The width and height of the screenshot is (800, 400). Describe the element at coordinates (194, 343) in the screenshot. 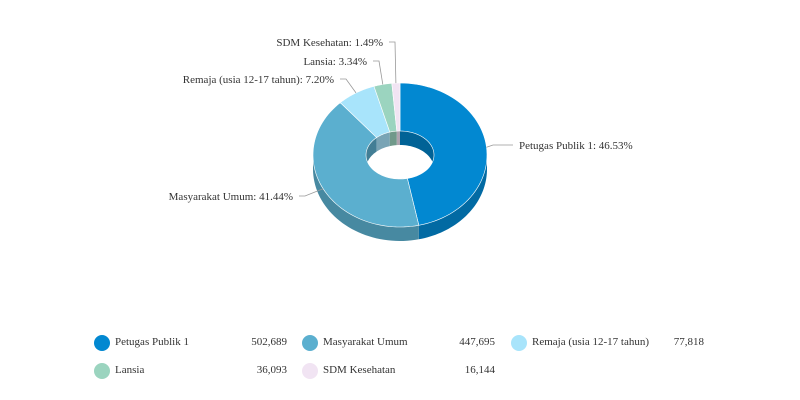

I see `legend-item-petugas-publik: Petugas Publik 1 502,689` at that location.